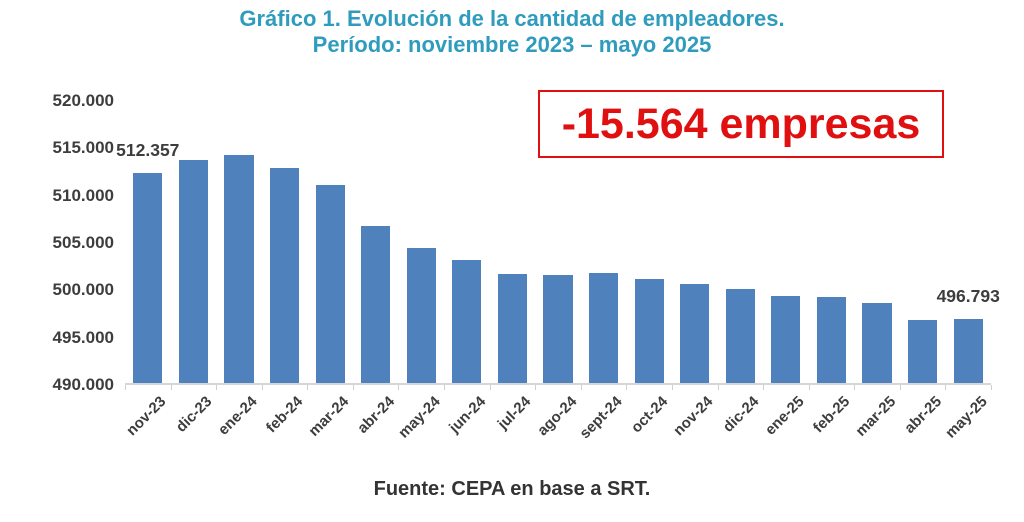  What do you see at coordinates (83, 100) in the screenshot?
I see `y-tick-label: 520.000` at bounding box center [83, 100].